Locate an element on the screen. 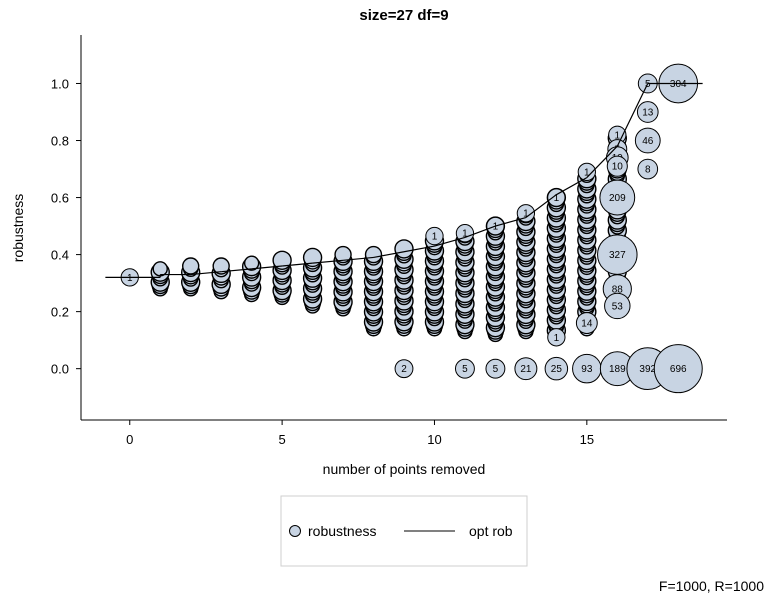 The image size is (764, 597). bubble-cluster-x13 is located at coordinates (526, 272).